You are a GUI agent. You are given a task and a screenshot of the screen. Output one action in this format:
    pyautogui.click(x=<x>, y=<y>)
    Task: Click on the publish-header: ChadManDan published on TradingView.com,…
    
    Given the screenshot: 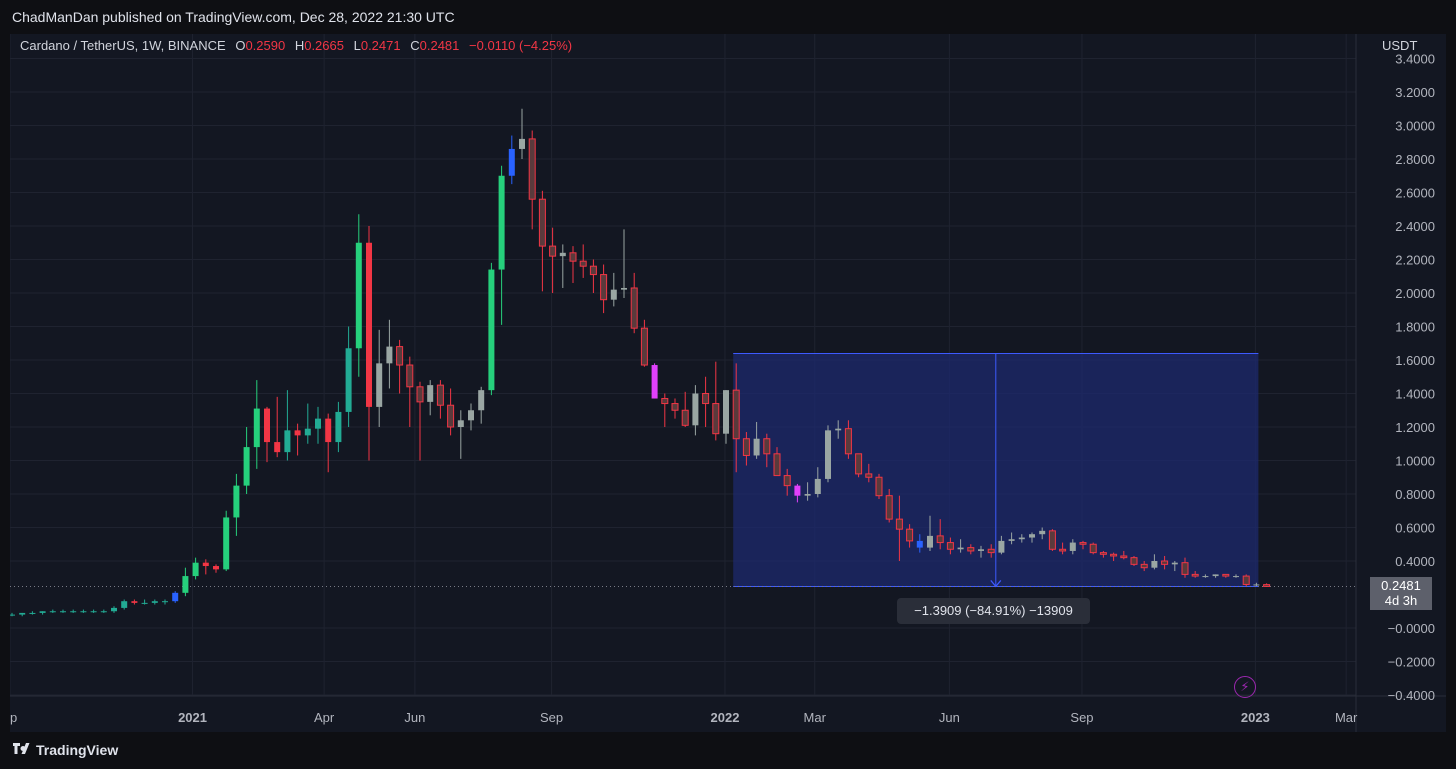 What is the action you would take?
    pyautogui.click(x=728, y=17)
    